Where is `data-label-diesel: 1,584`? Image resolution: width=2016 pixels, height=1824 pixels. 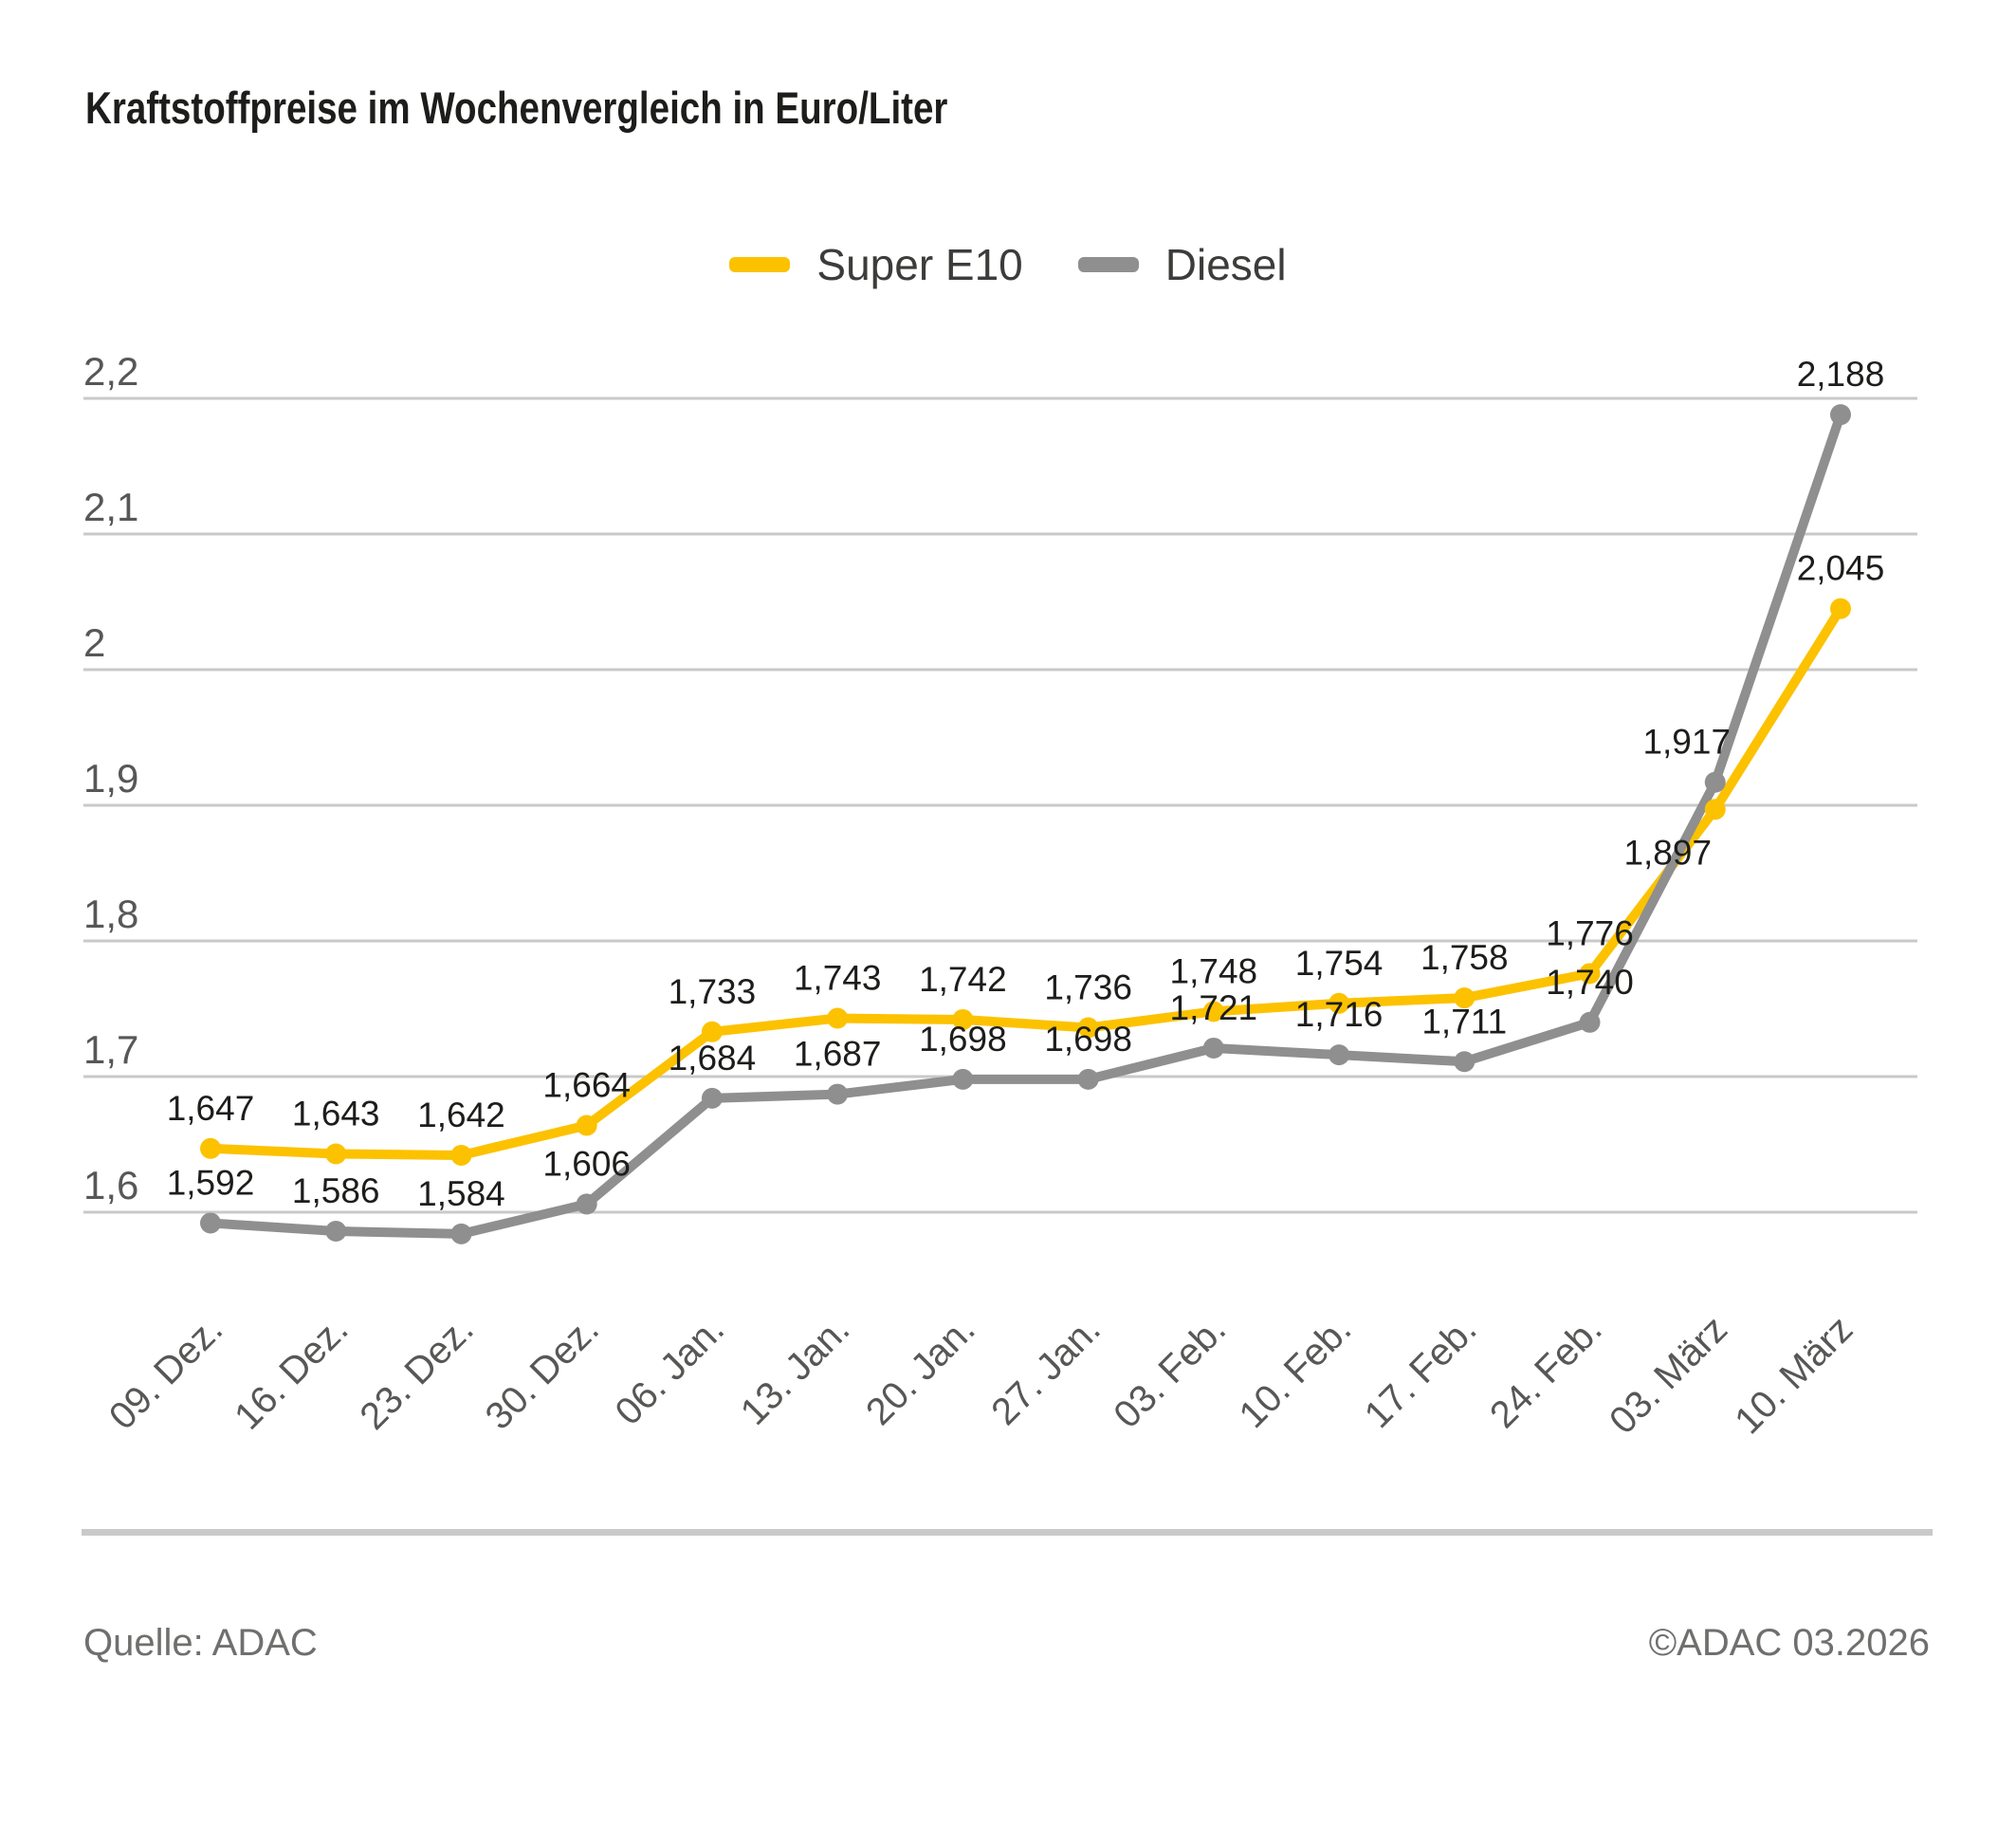
data-label-diesel: 1,584 is located at coordinates (461, 1193).